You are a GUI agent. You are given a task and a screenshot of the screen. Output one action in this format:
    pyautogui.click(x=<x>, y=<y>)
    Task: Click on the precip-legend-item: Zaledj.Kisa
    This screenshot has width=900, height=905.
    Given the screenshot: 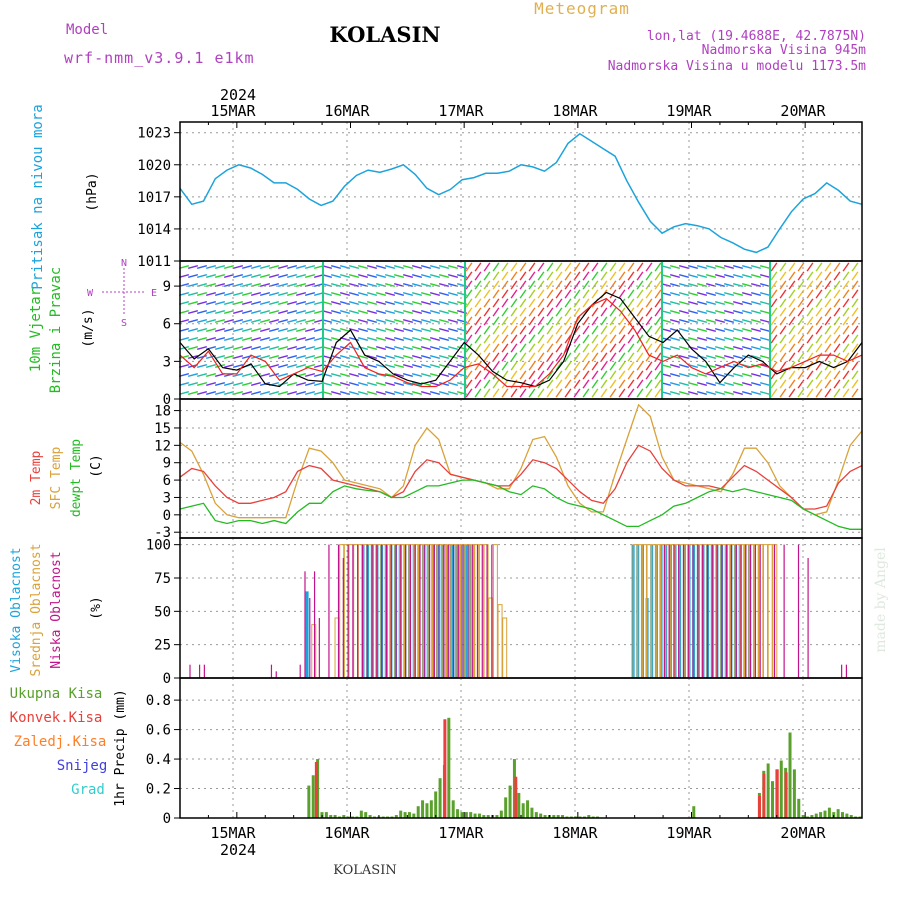 What is the action you would take?
    pyautogui.click(x=60, y=742)
    